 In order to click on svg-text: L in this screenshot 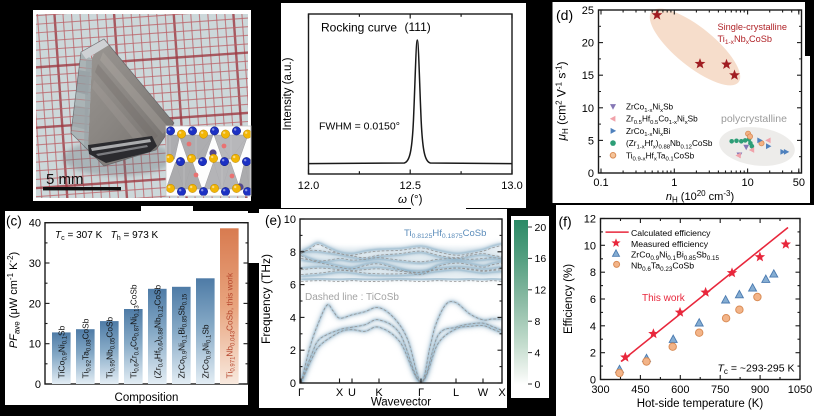, I will do `click(456, 393)`.